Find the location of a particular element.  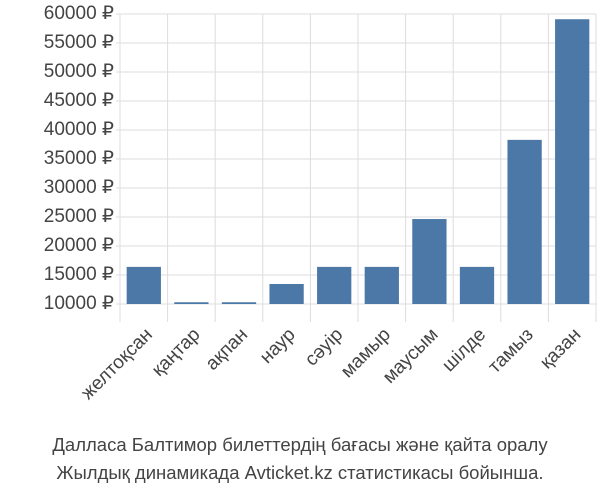

y-tick-label: 25000 ₽ is located at coordinates (79, 216).